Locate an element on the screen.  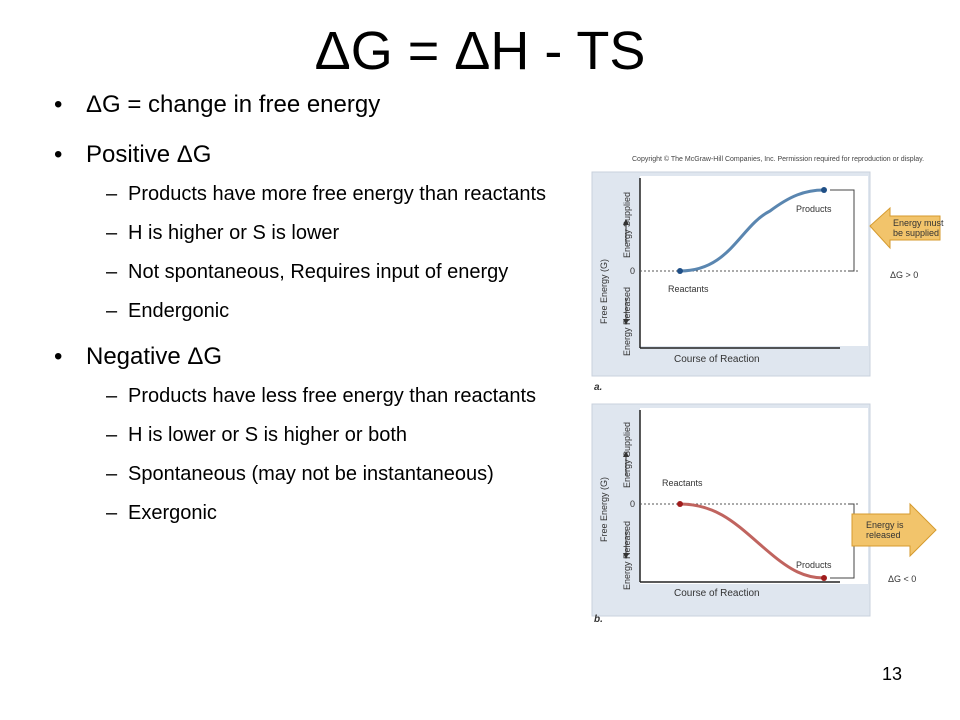
panel-letter: b. is located at coordinates (598, 619).